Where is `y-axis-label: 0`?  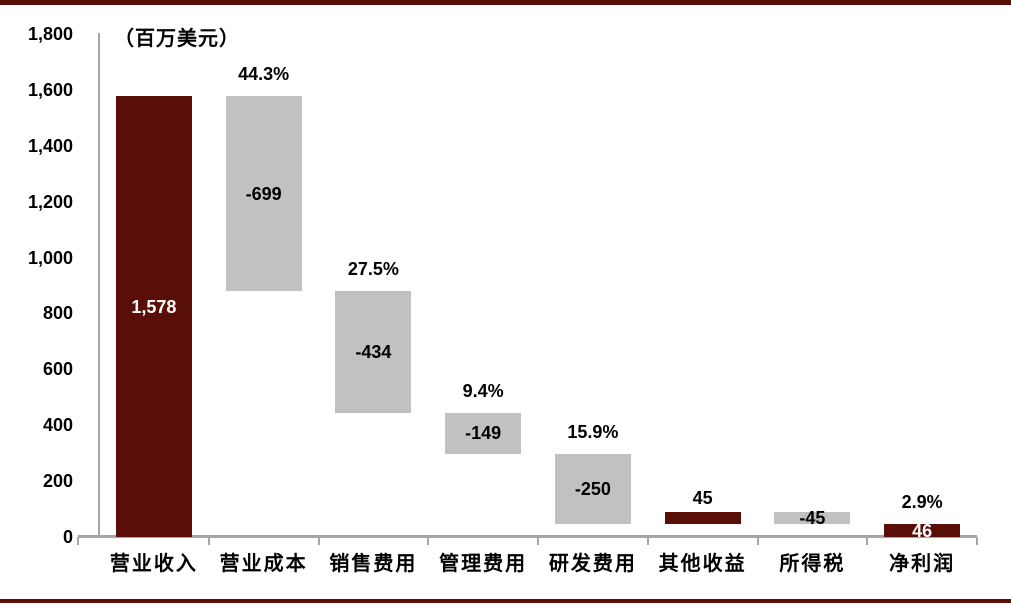
y-axis-label: 0 is located at coordinates (67, 537).